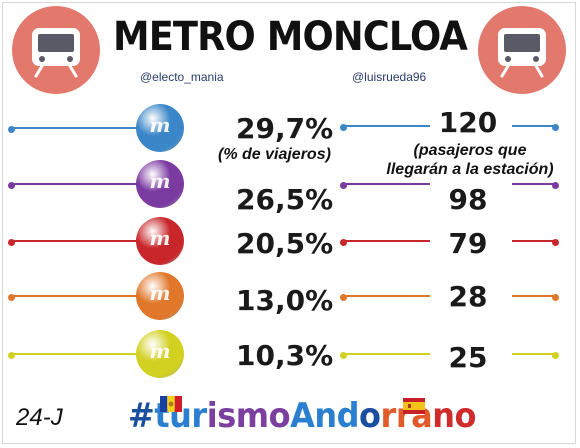 This screenshot has height=448, width=580. What do you see at coordinates (141, 416) in the screenshot?
I see `hashtag-segment: #` at bounding box center [141, 416].